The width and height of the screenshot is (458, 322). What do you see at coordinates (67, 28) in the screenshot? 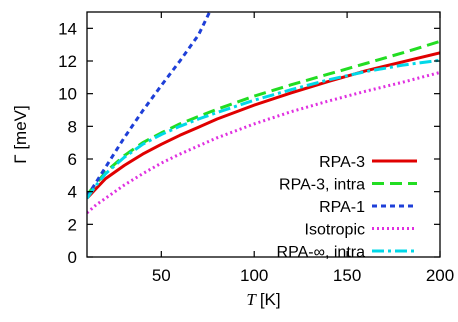
I see `y-tick-label: 14` at bounding box center [67, 28].